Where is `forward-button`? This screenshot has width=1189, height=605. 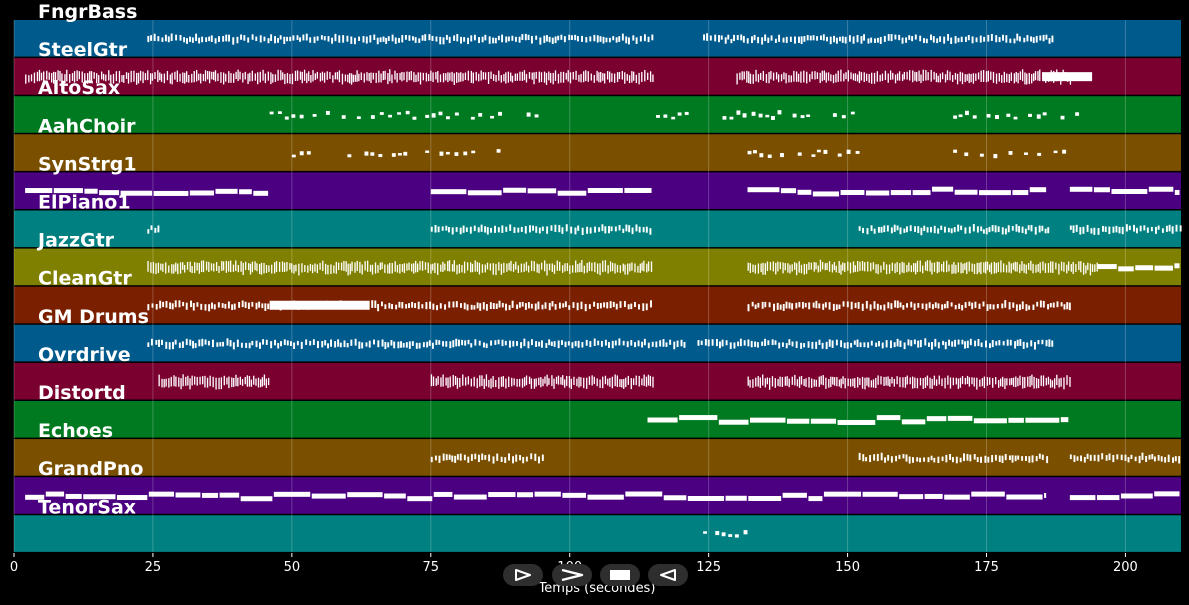 forward-button is located at coordinates (572, 575).